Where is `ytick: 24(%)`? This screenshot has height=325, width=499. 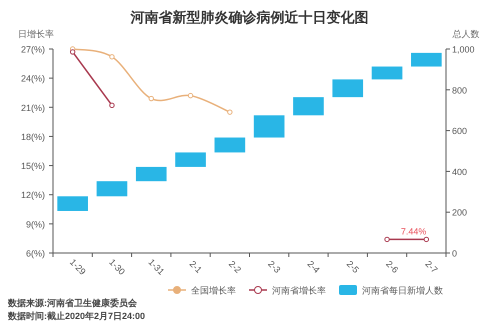 ytick: 24(%) is located at coordinates (32, 79).